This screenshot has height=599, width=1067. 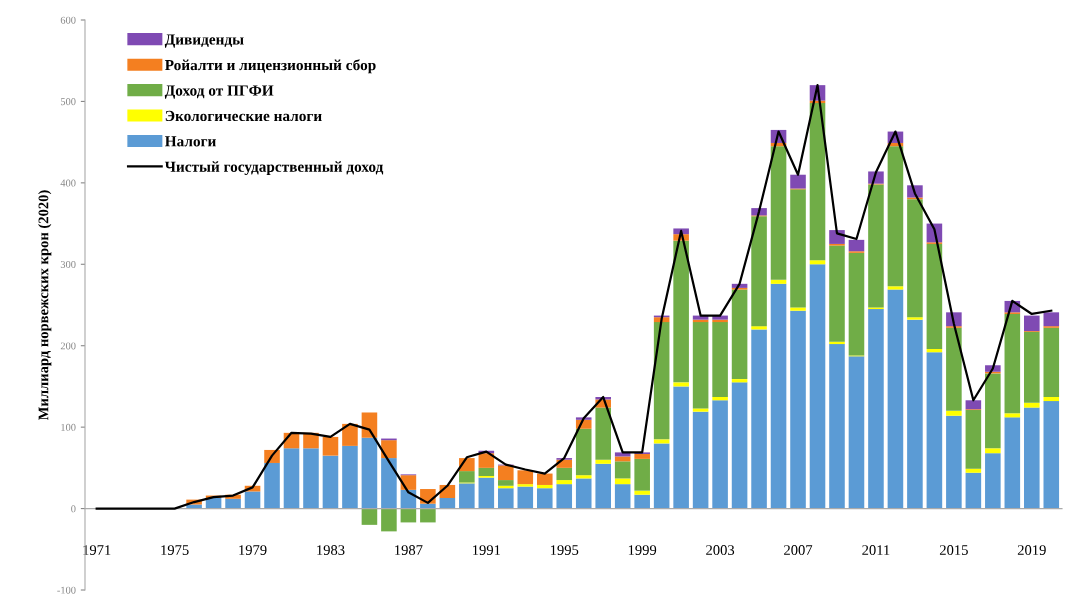 What do you see at coordinates (270, 66) in the screenshot?
I see `legend-label: Ройалти и лицензионный сбор` at bounding box center [270, 66].